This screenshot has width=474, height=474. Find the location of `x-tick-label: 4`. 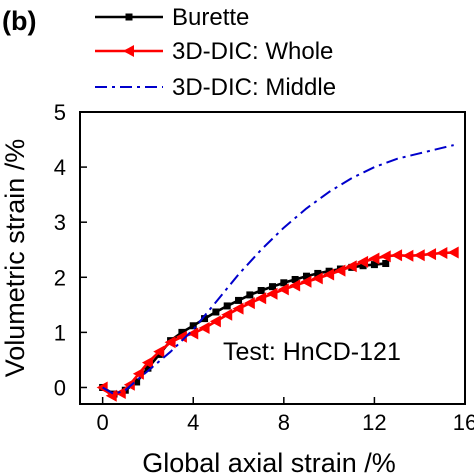

x-tick-label: 4 is located at coordinates (193, 422).